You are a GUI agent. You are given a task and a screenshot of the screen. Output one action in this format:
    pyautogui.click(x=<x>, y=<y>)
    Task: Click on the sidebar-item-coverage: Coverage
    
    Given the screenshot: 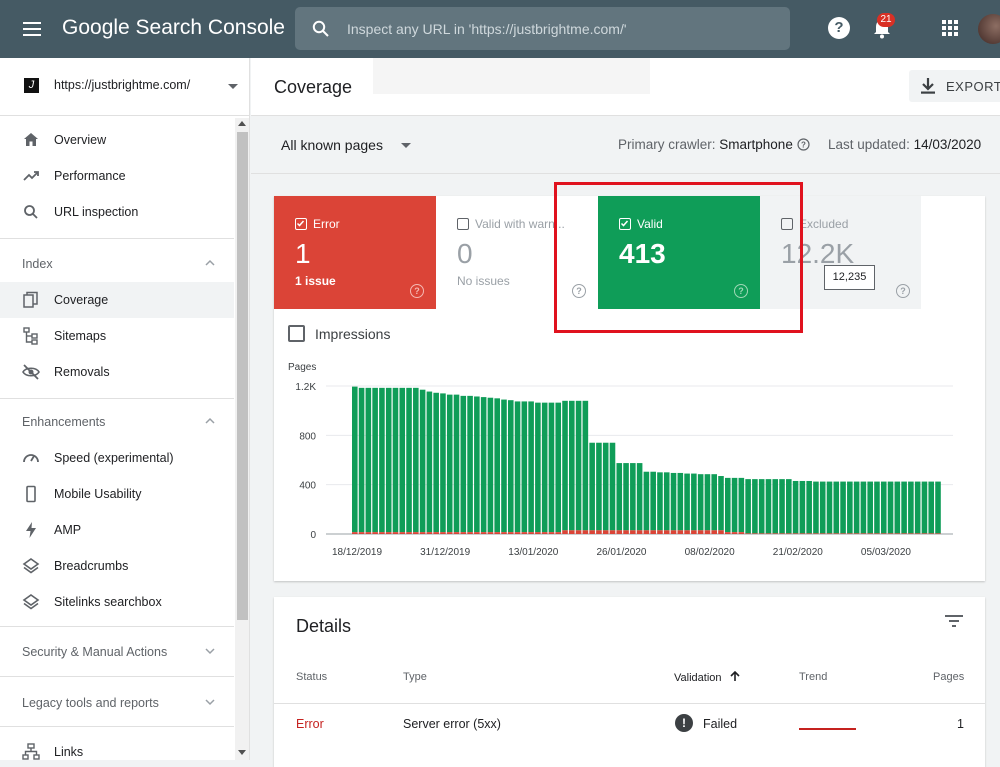 What is the action you would take?
    pyautogui.click(x=117, y=300)
    